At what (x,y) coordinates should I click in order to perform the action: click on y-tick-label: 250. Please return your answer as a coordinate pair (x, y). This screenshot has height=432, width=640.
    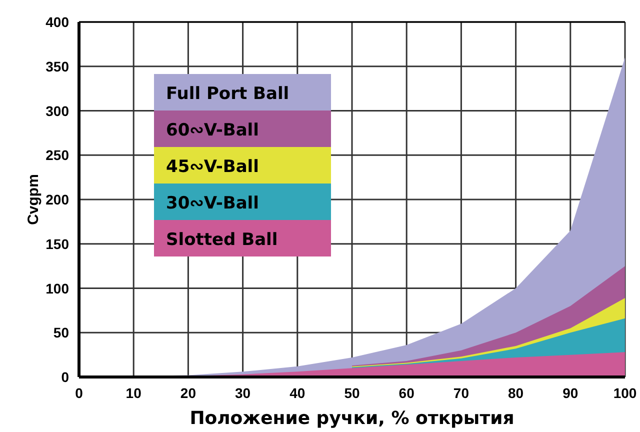
    Looking at the image, I should click on (58, 155).